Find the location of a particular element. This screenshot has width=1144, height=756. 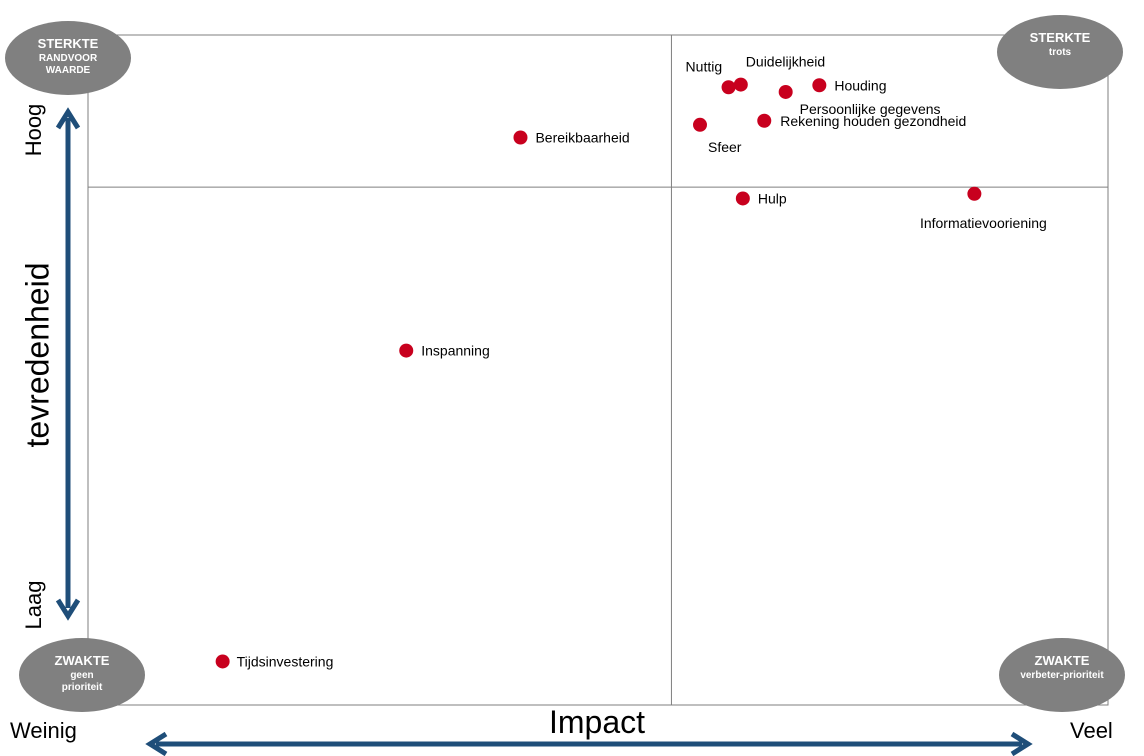

x-axis-label: Impact is located at coordinates (597, 722).